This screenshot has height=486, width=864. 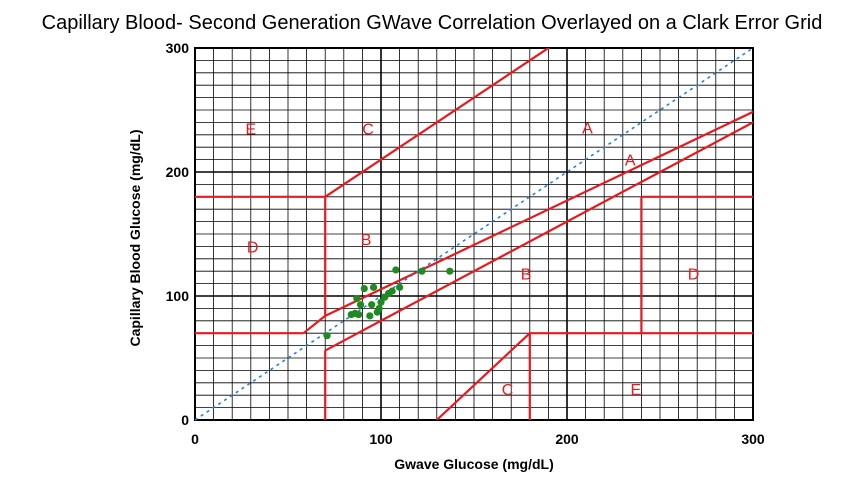 I want to click on y-axis-label: Capillary Blood Glucose (mg/dL), so click(x=135, y=237).